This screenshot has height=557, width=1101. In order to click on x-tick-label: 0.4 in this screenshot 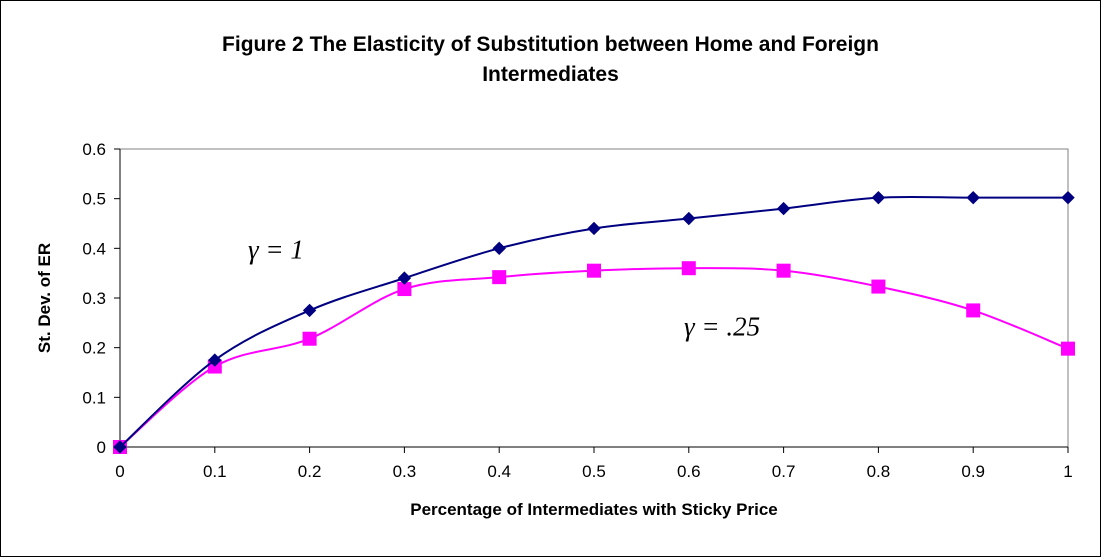, I will do `click(499, 471)`.